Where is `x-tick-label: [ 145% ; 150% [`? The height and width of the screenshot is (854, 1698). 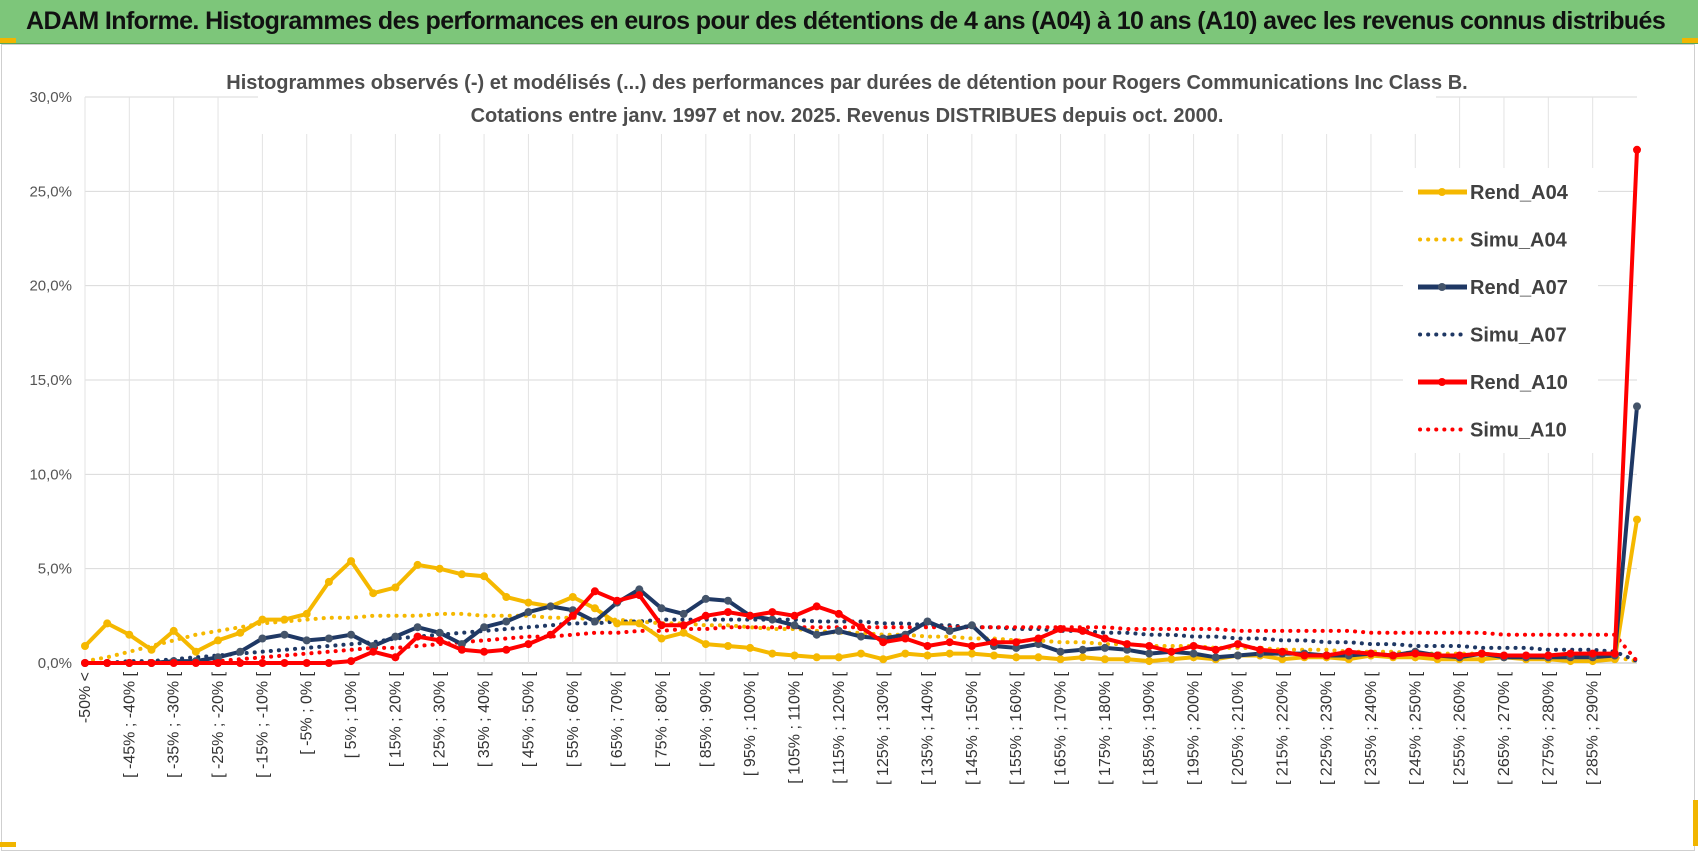 x-tick-label: [ 145% ; 150% [ is located at coordinates (972, 728).